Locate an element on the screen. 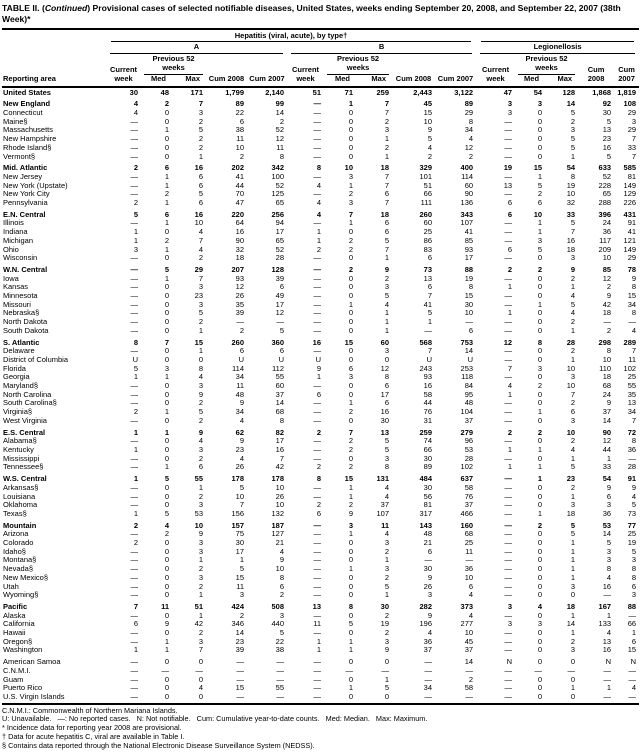 The height and width of the screenshot is (753, 641). previous-52-weeks-header-a: Previous 52 weeks is located at coordinates (173, 64).